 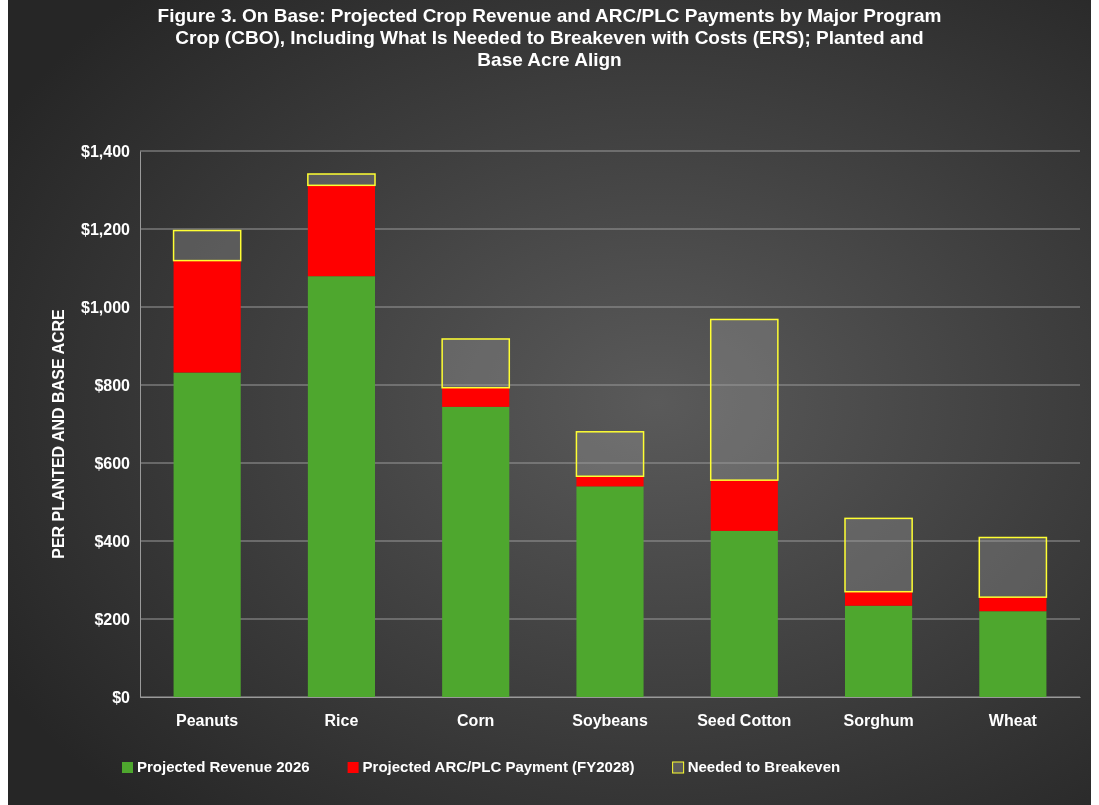 What do you see at coordinates (106, 307) in the screenshot?
I see `y-tick-label: $1,000` at bounding box center [106, 307].